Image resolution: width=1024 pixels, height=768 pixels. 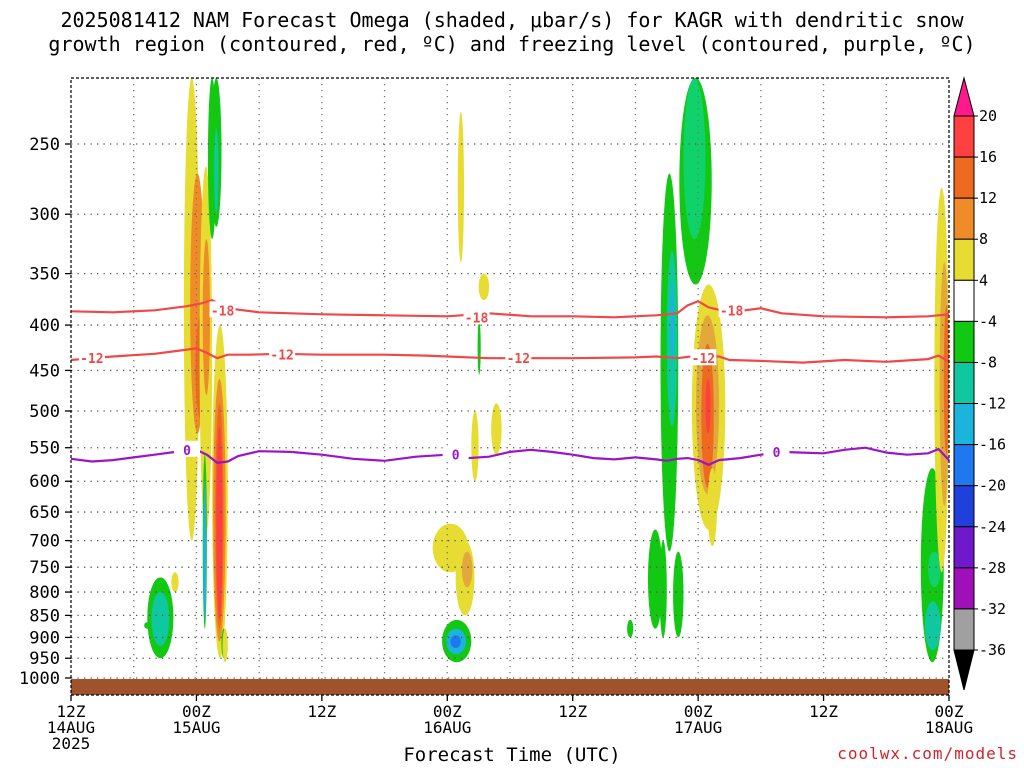 I want to click on x-tick-label: 14AUG, so click(x=71, y=727).